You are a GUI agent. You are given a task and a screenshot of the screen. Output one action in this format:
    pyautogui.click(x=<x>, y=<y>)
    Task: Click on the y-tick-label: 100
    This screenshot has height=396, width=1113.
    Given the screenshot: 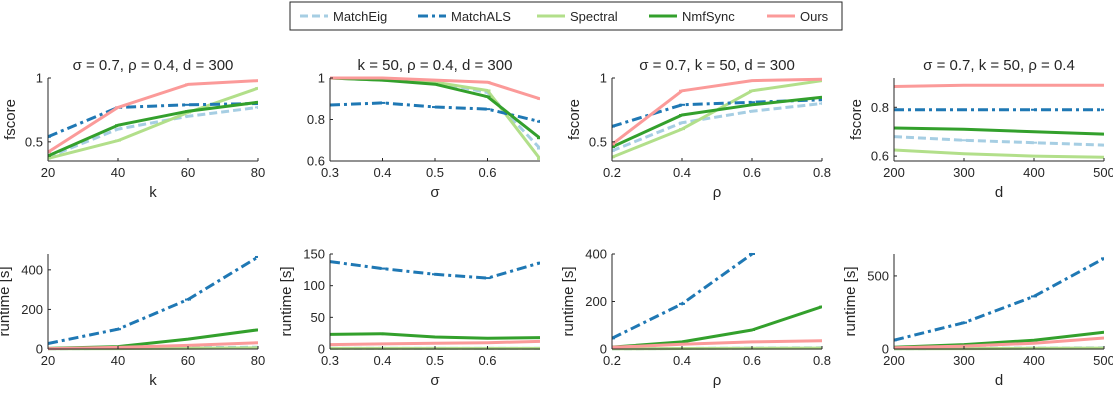 What is the action you would take?
    pyautogui.click(x=314, y=285)
    